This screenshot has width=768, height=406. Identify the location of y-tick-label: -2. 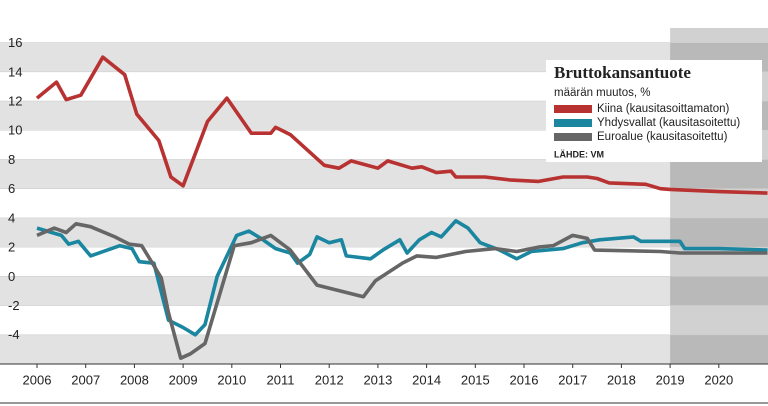
(14, 305).